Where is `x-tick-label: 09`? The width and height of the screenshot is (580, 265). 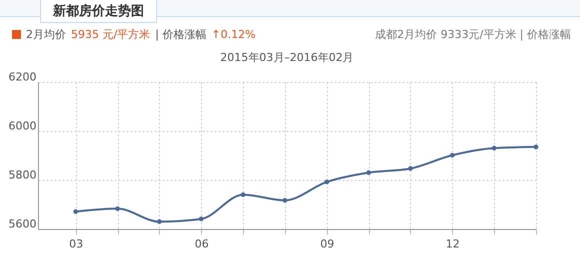
x-tick-label: 09 is located at coordinates (327, 244).